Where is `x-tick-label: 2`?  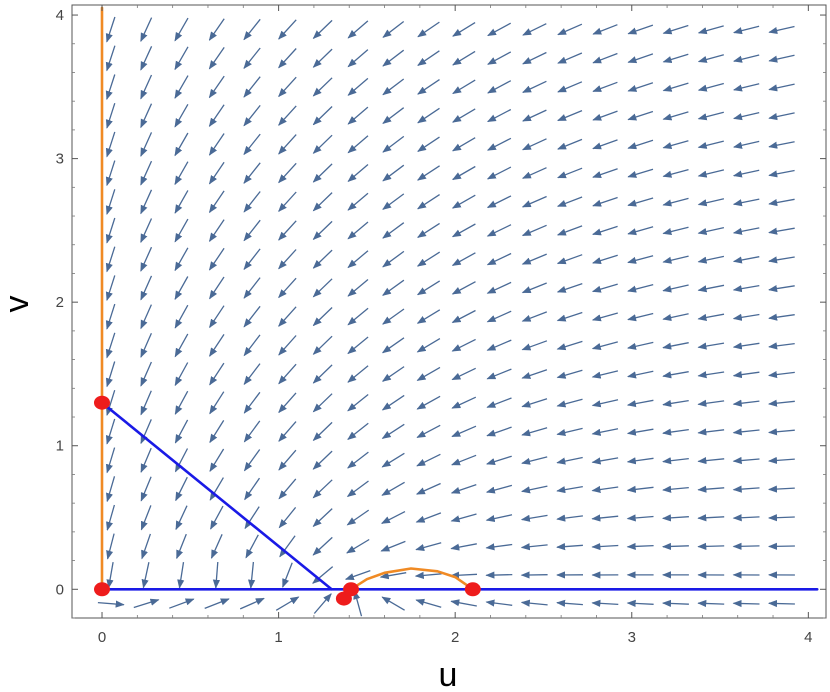
x-tick-label: 2 is located at coordinates (455, 637).